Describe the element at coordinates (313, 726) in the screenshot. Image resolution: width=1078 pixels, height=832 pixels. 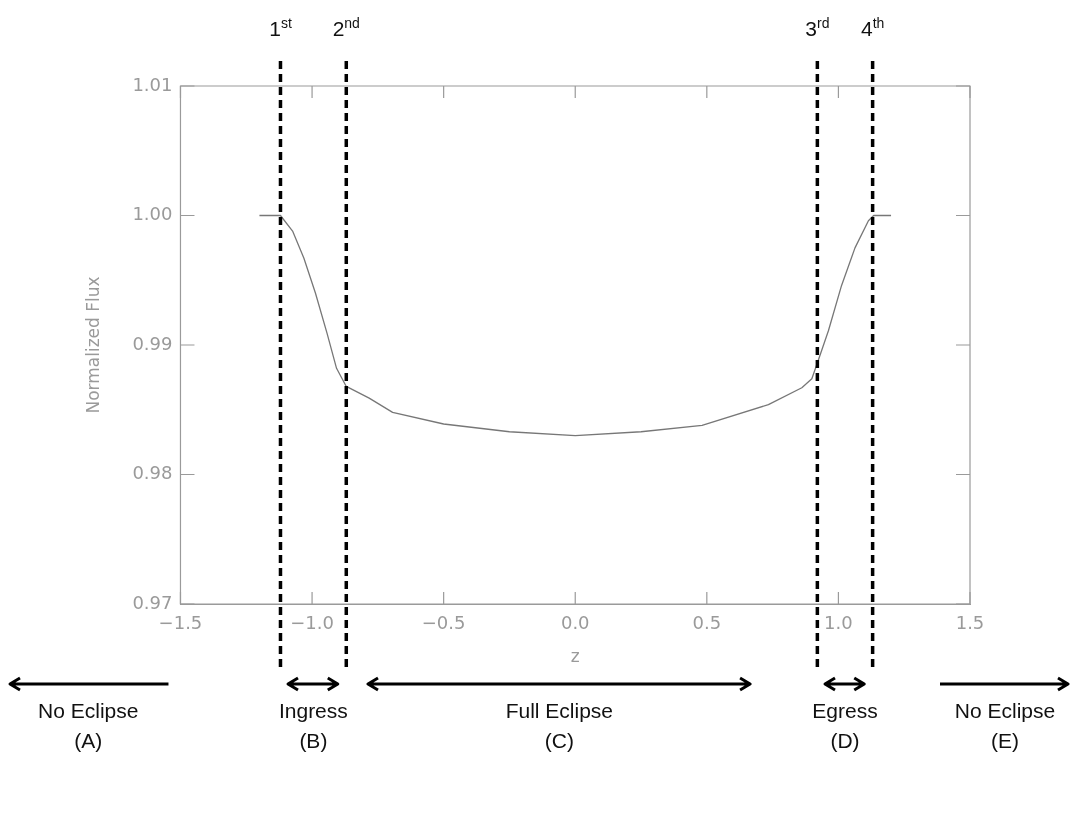
I see `text: Ingress (B)` at that location.